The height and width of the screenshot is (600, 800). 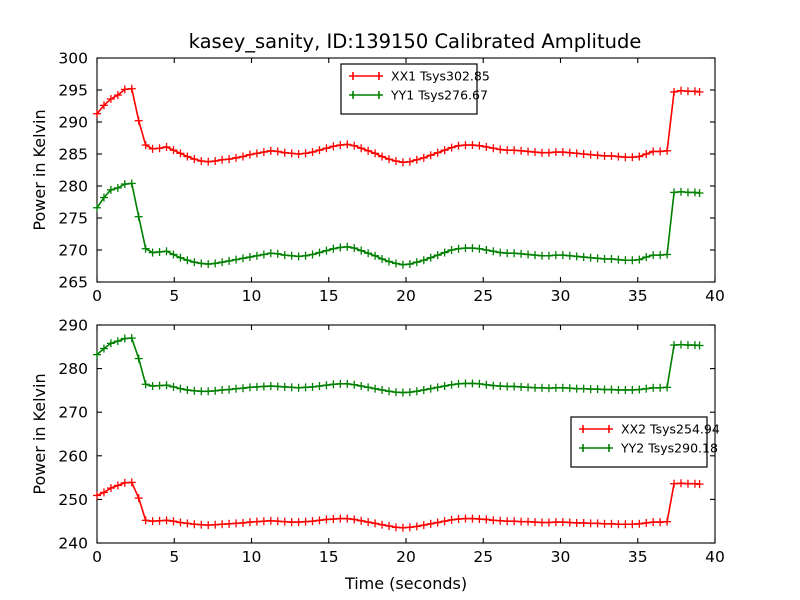 I want to click on y-tick-label: 300, so click(x=73, y=59).